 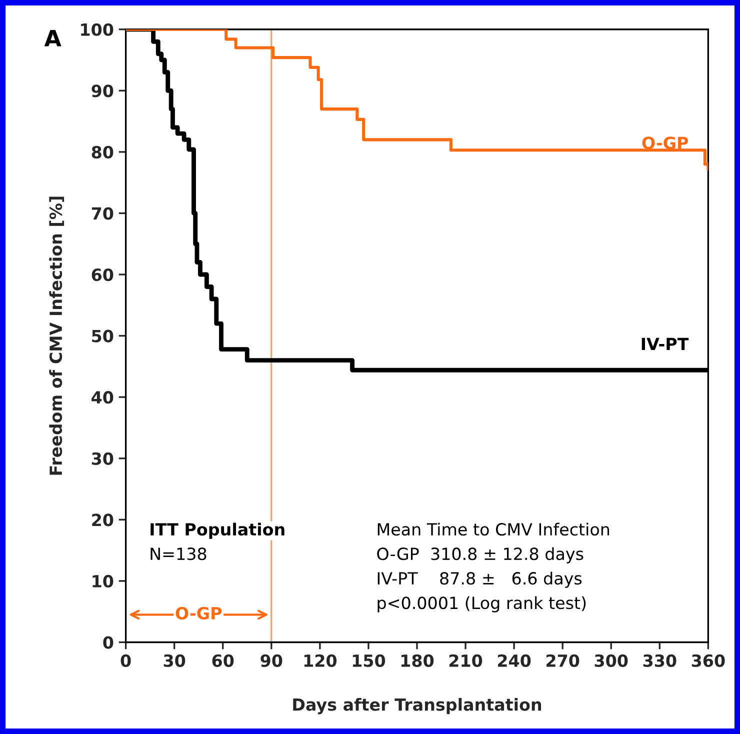 What do you see at coordinates (53, 38) in the screenshot?
I see `text: A` at bounding box center [53, 38].